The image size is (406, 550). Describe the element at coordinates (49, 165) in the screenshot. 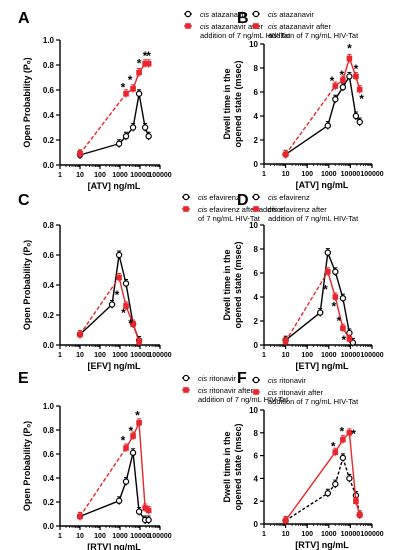

I see `y-tick-label: 0.0` at that location.